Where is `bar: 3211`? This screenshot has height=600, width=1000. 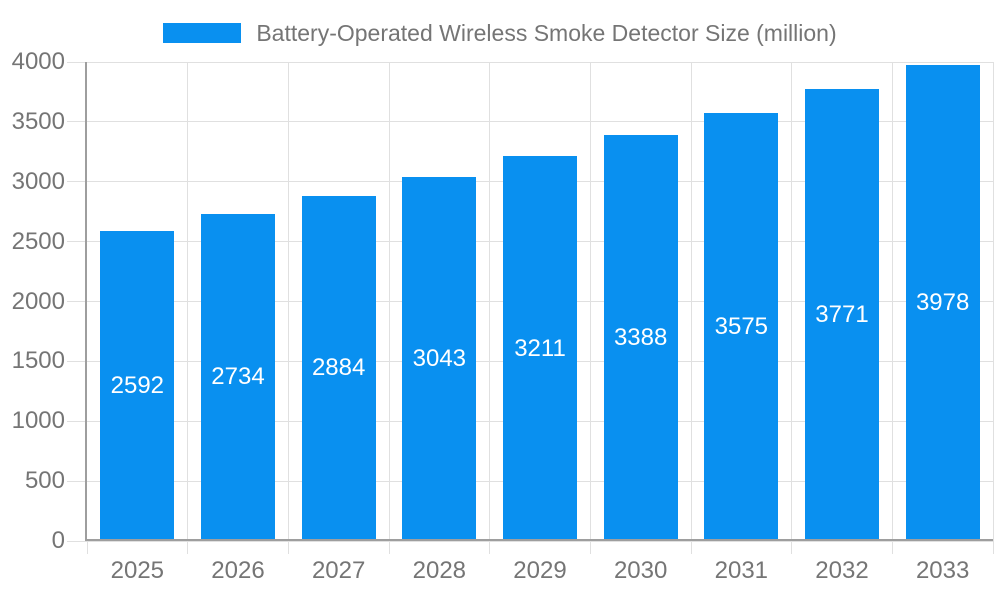 bar: 3211 is located at coordinates (540, 348).